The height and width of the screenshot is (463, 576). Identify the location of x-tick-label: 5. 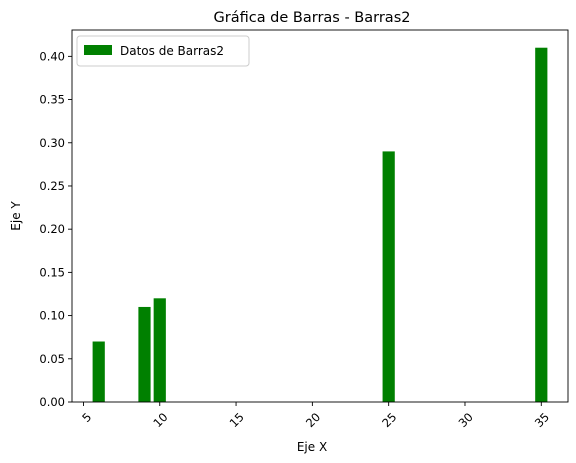
(86, 417).